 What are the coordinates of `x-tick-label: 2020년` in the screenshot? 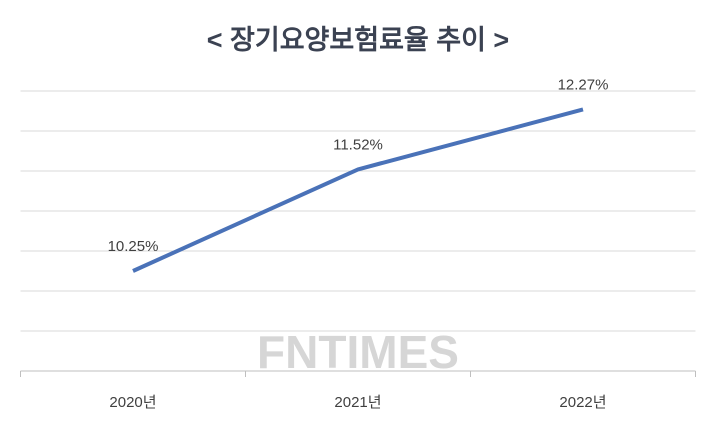 It's located at (132, 402).